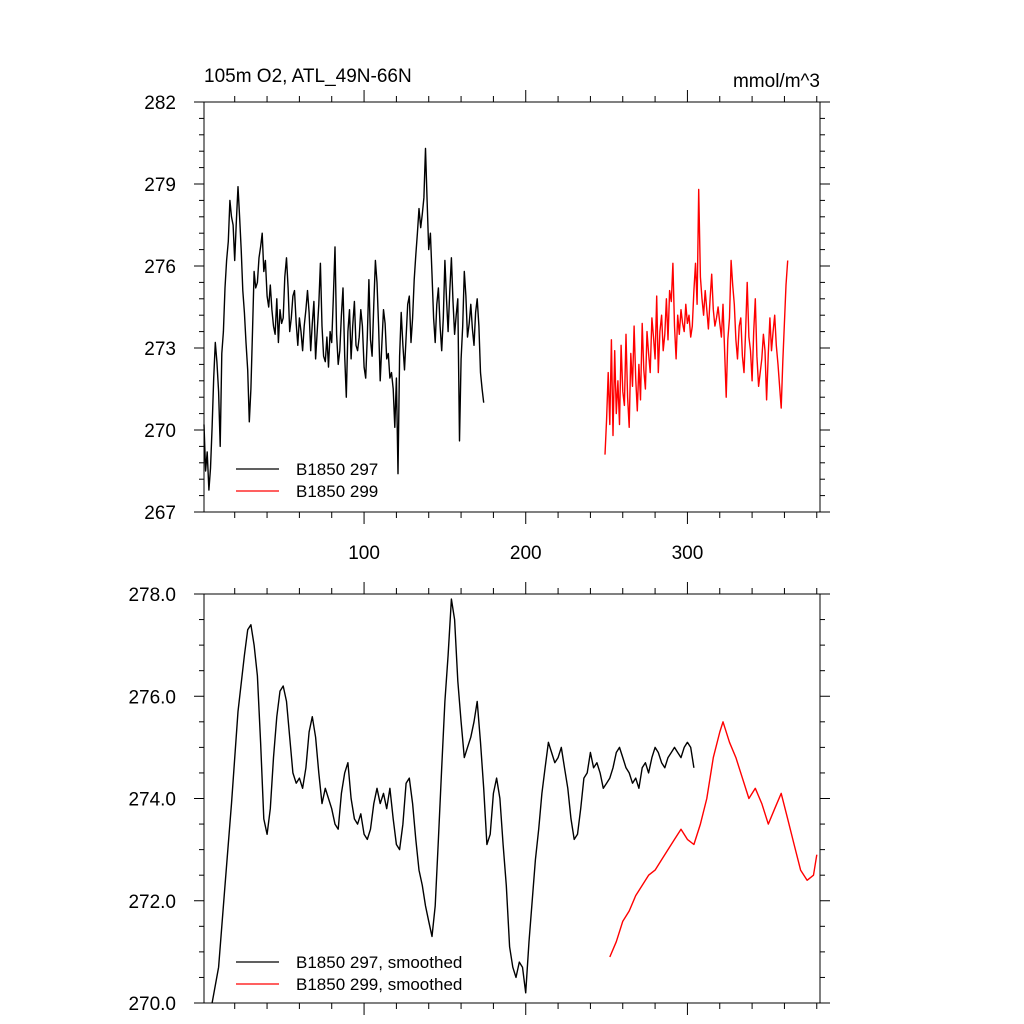 This screenshot has height=1024, width=1024. I want to click on y-tick-label: 272.0, so click(152, 902).